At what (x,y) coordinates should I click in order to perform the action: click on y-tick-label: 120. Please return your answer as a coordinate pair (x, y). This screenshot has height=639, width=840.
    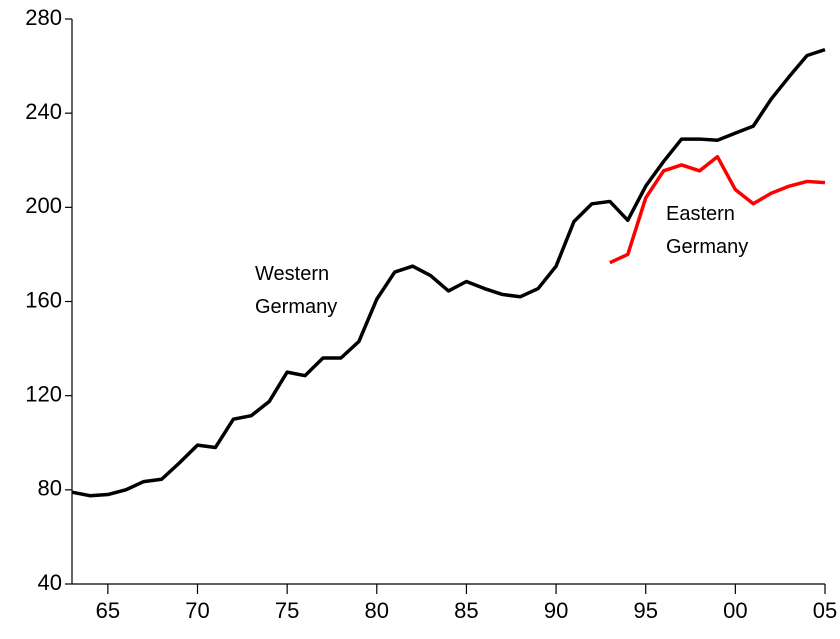
    Looking at the image, I should click on (43, 393).